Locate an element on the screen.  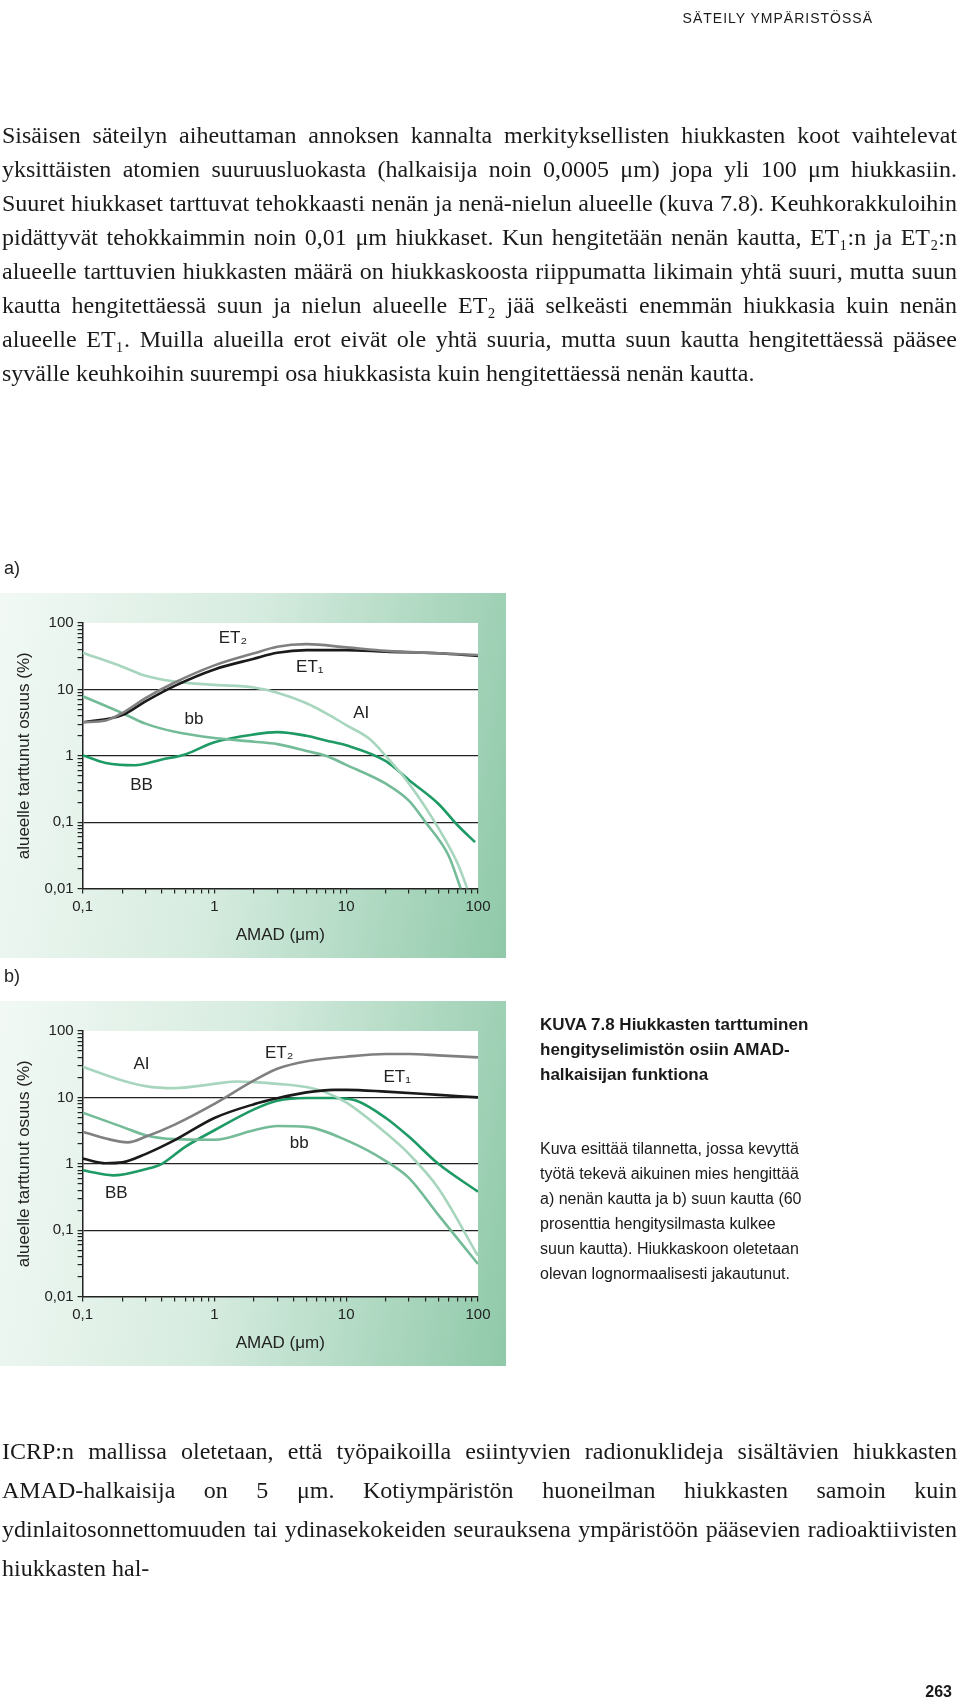
chart-title: a) is located at coordinates (12, 568).